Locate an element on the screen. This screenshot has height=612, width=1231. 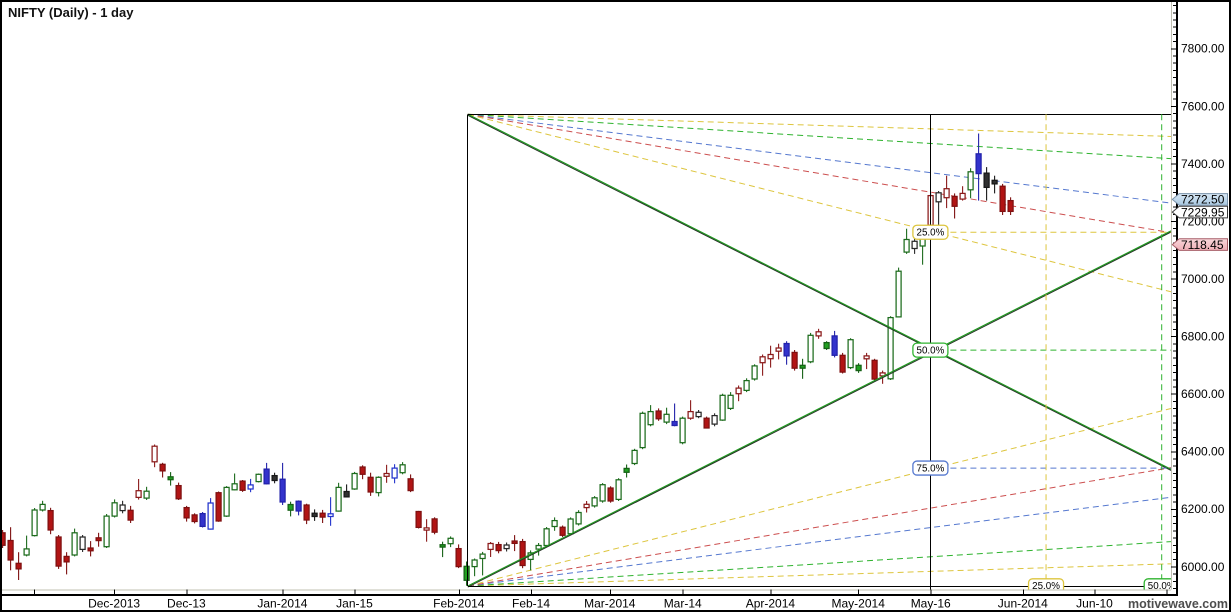
svg-text: 7272.50 is located at coordinates (1203, 200).